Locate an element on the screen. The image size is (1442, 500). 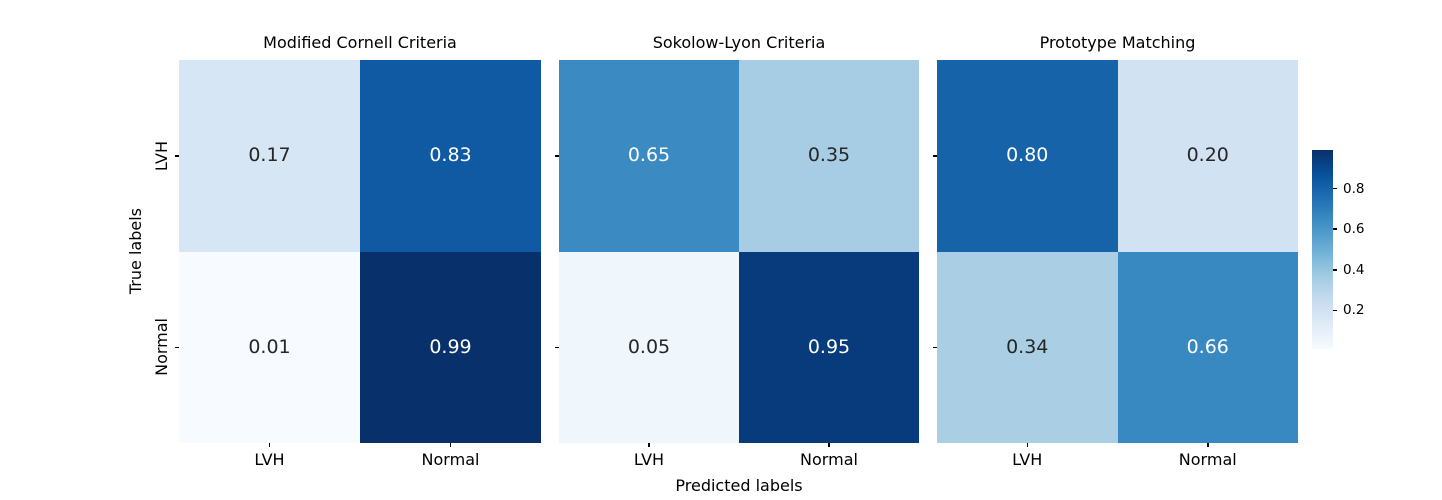
y-tick-label-lvh: LVH is located at coordinates (161, 156).